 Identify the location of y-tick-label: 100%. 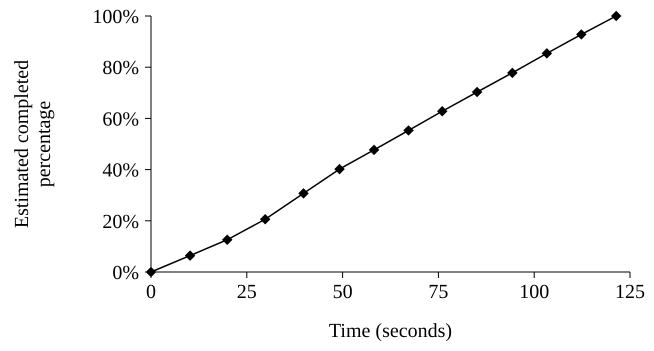
(115, 17).